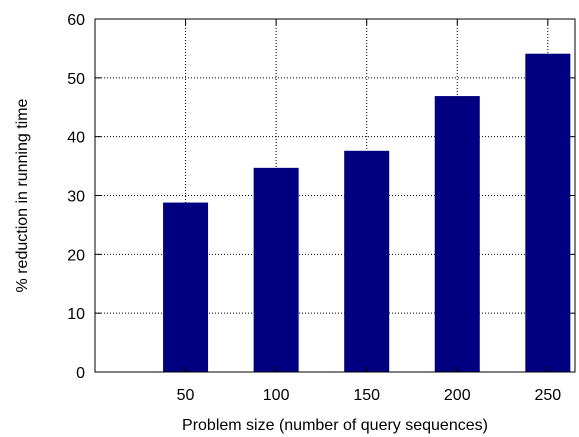 Image resolution: width=579 pixels, height=437 pixels. What do you see at coordinates (76, 20) in the screenshot?
I see `y-tick-label: 60` at bounding box center [76, 20].